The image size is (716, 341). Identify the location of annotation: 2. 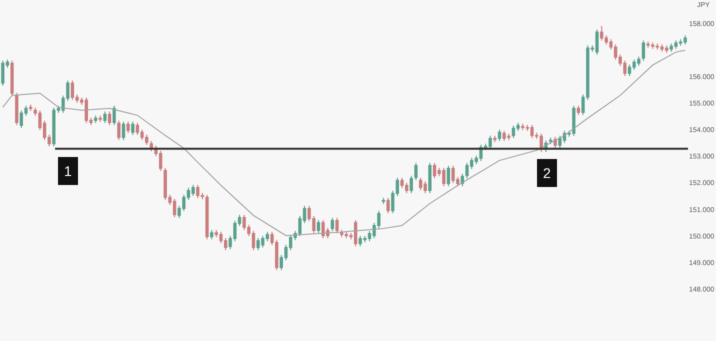
(547, 173).